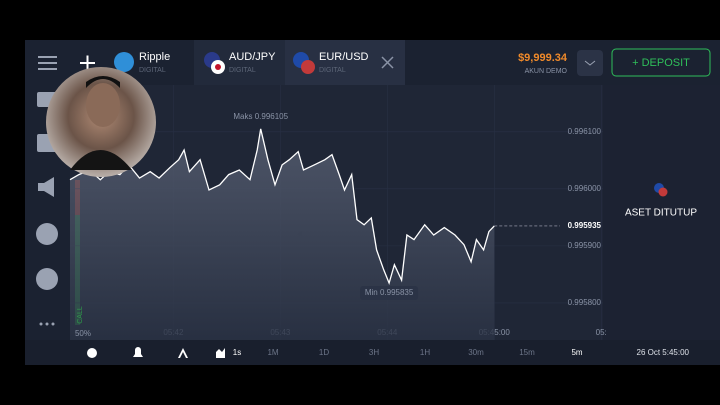 This screenshot has height=405, width=720. Describe the element at coordinates (374, 352) in the screenshot. I see `timeframe: 3H` at that location.